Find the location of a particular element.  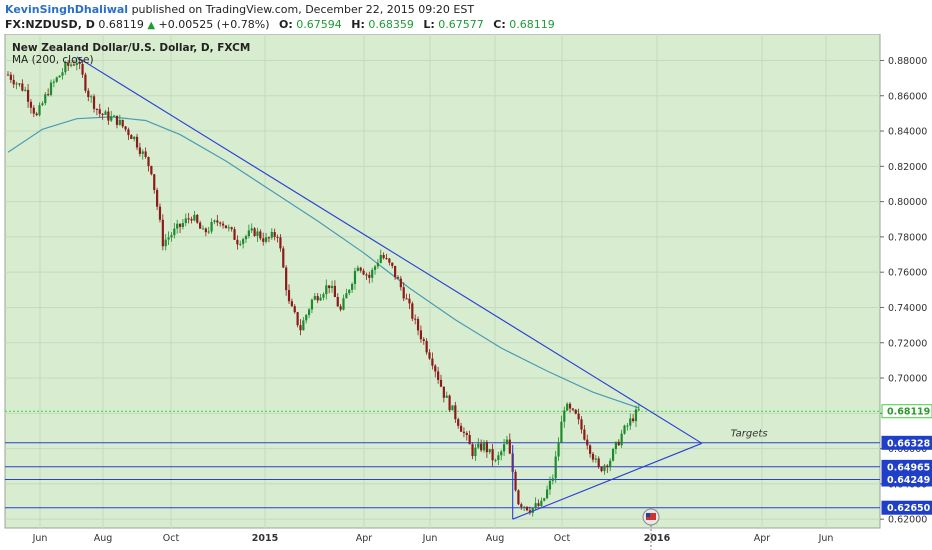

low-value: 0.67577 is located at coordinates (461, 24).